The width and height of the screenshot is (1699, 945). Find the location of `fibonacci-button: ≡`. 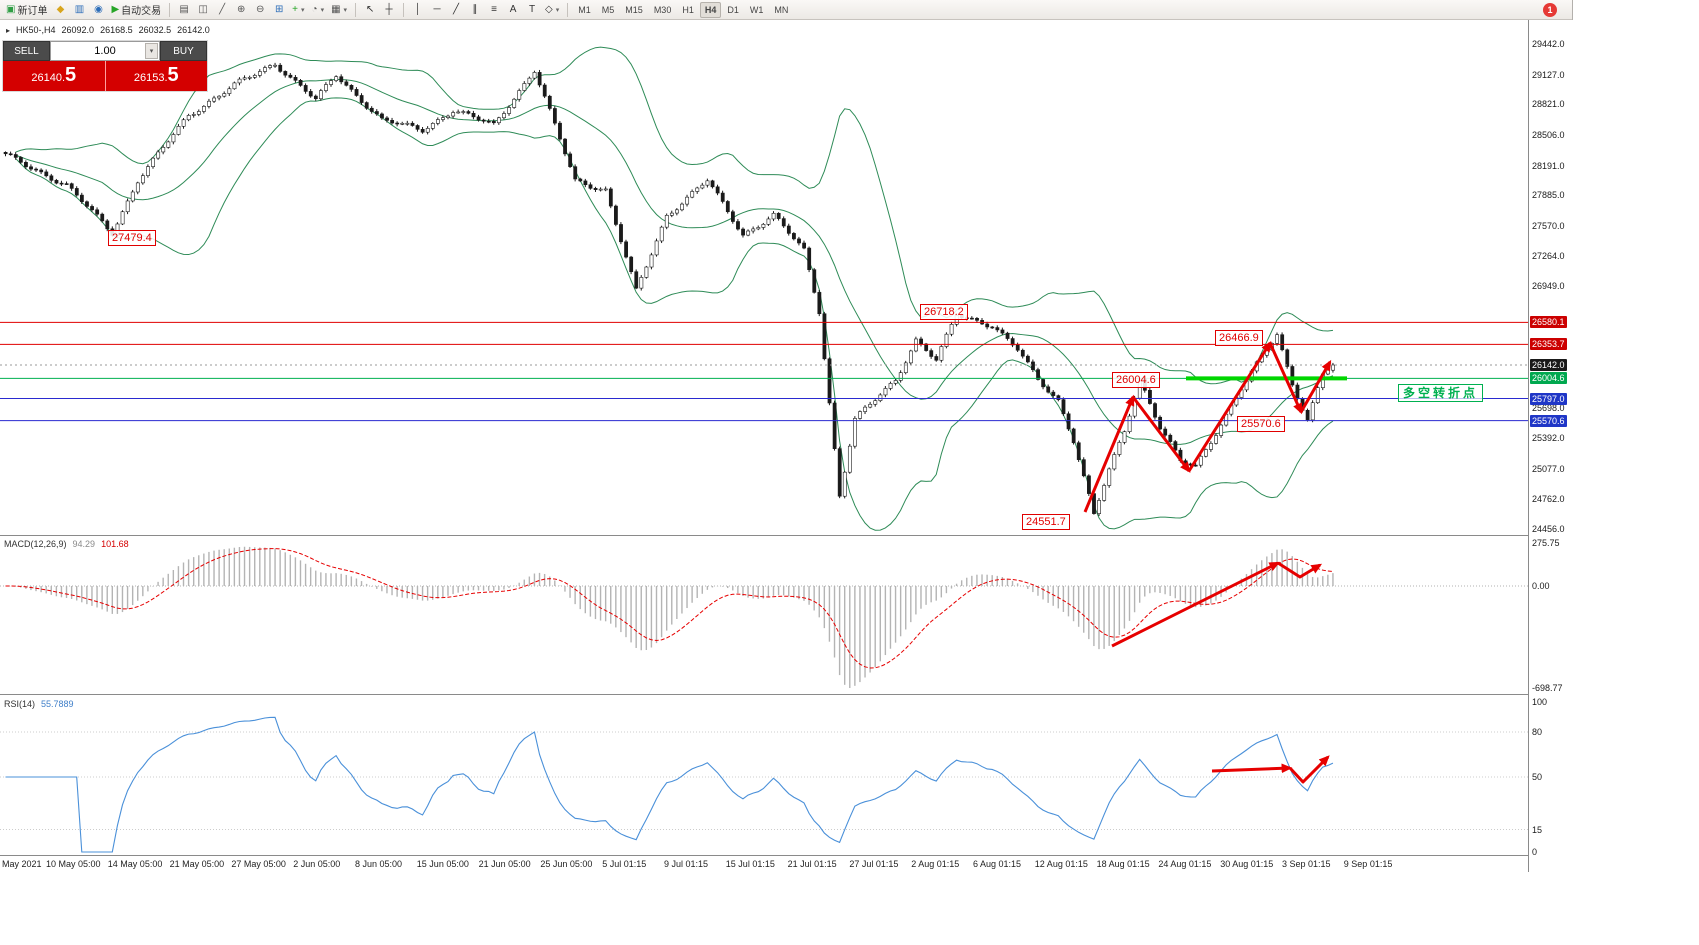

fibonacci-button: ≡ is located at coordinates (494, 9).